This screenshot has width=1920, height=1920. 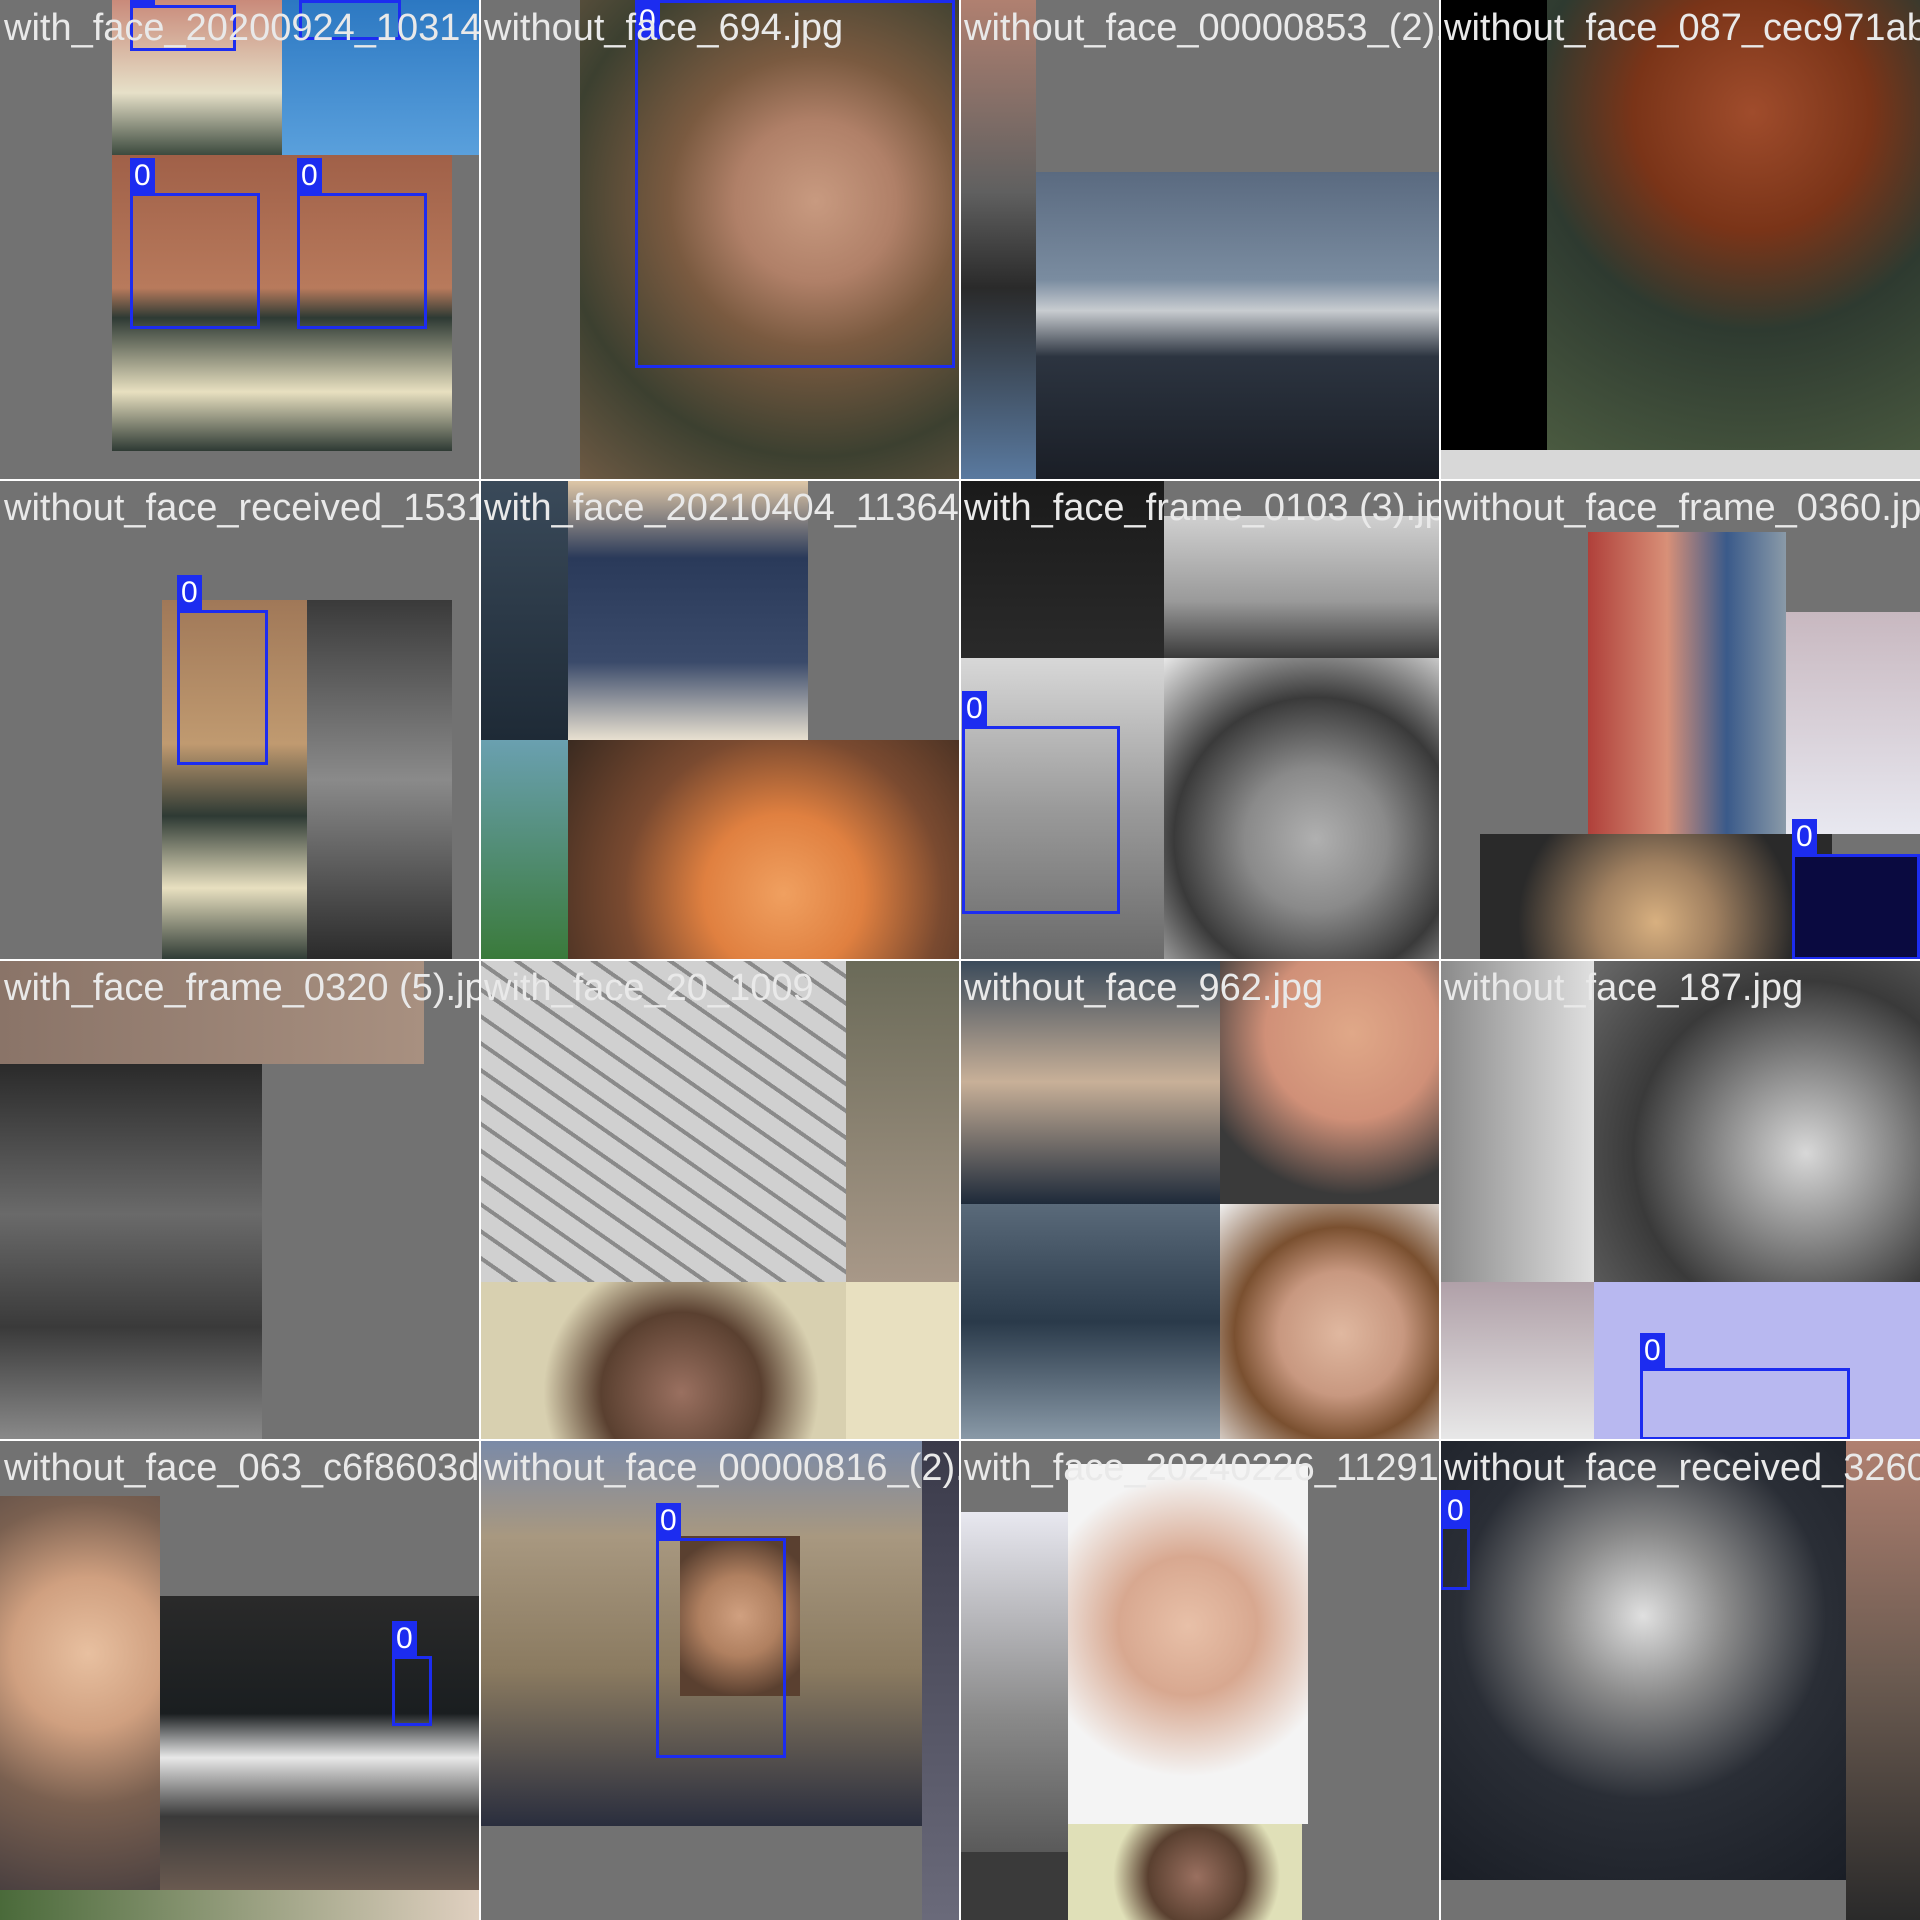 I want to click on image-tile: 0 without_face_frame_0360.jpg, so click(x=1680, y=720).